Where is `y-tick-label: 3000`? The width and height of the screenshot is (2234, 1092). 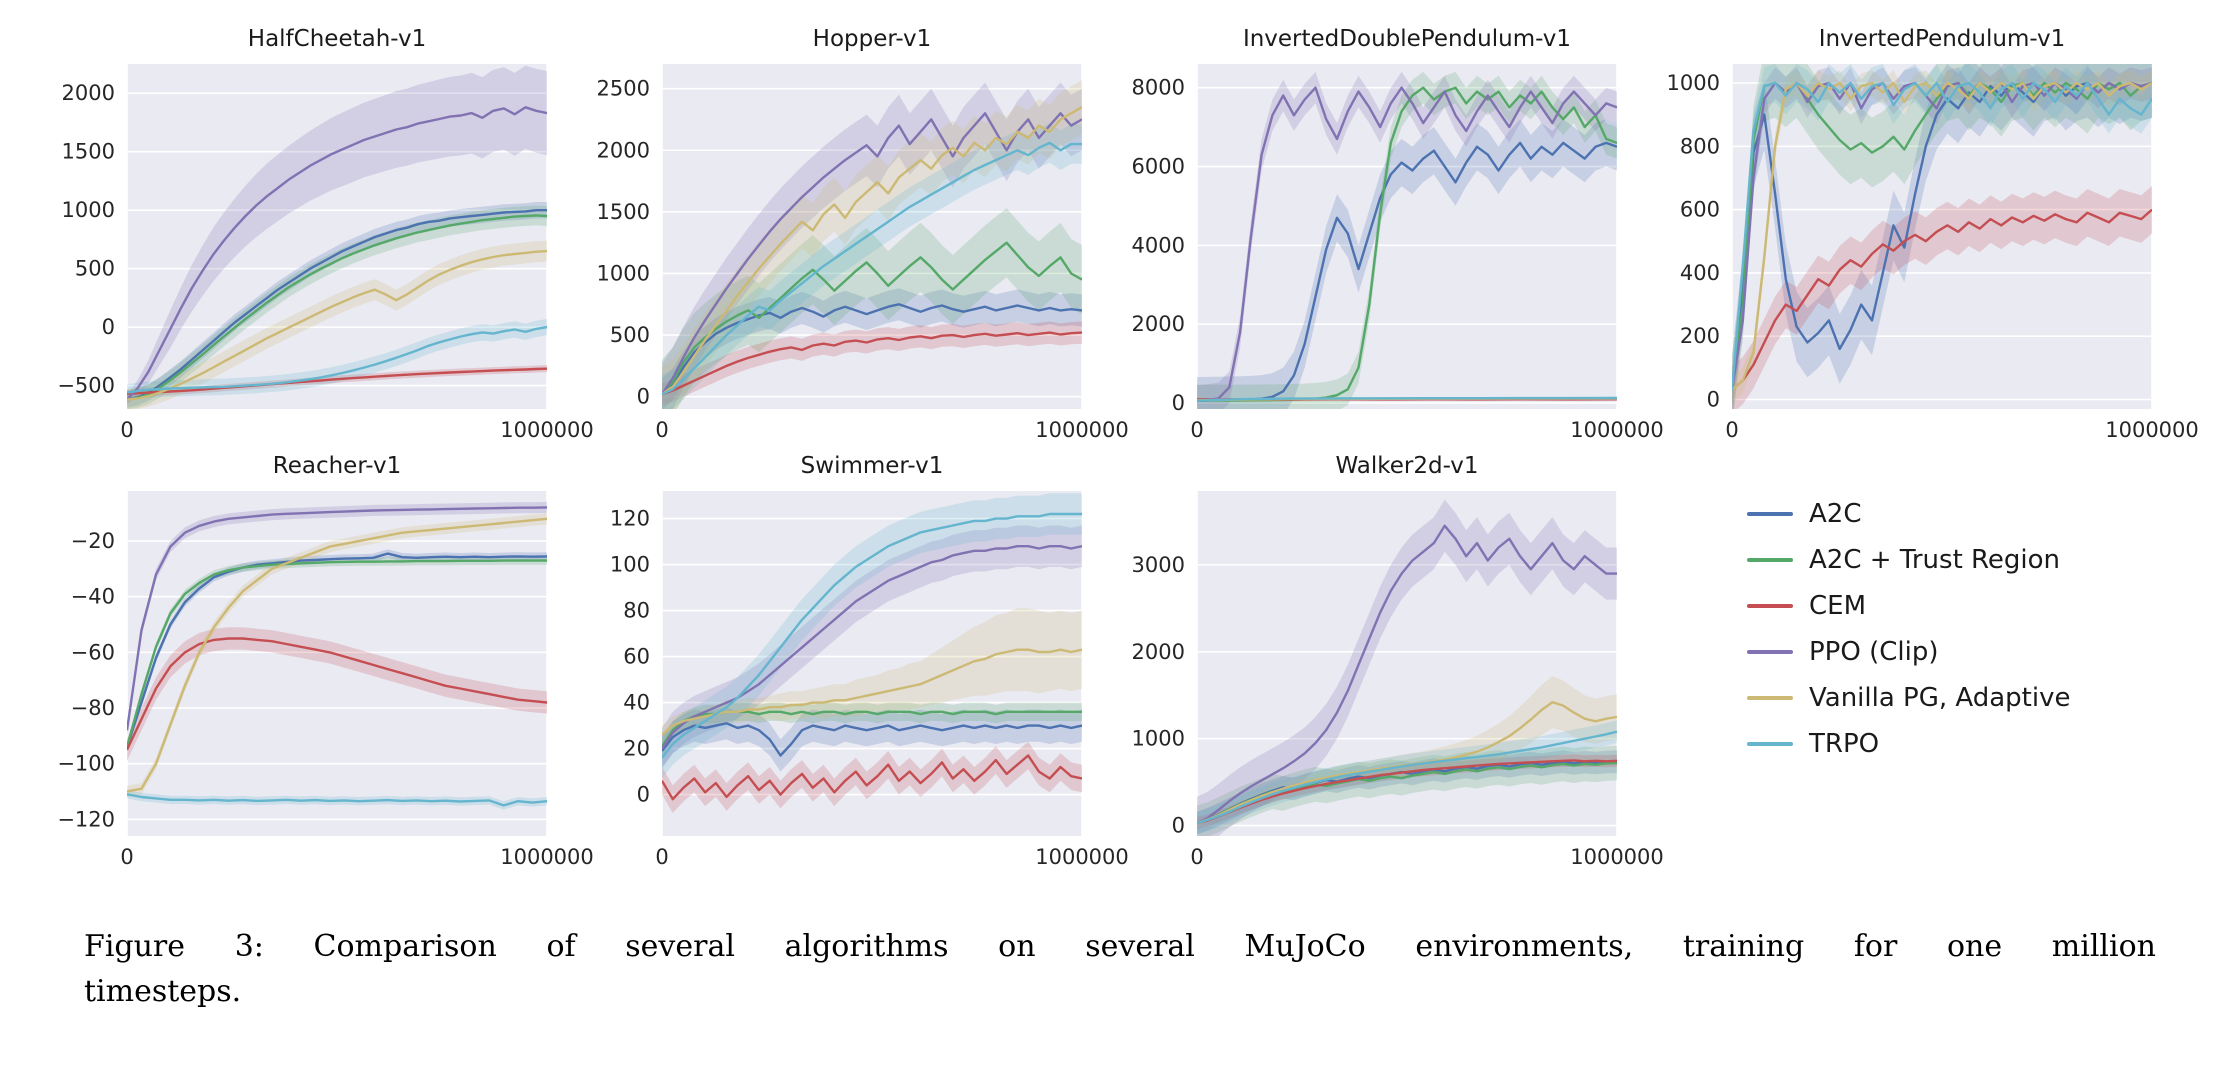 y-tick-label: 3000 is located at coordinates (1158, 565).